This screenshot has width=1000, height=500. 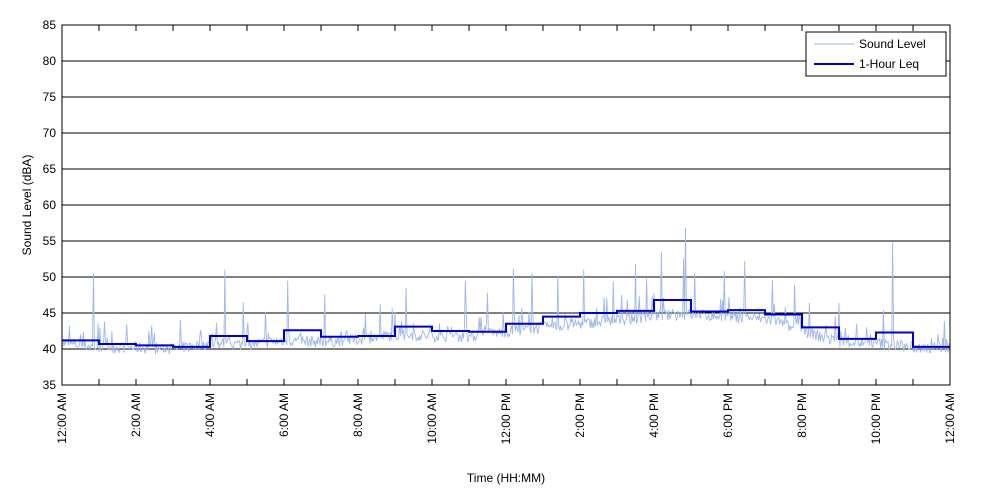 What do you see at coordinates (728, 415) in the screenshot?
I see `x-tick-label: 6:00 PM` at bounding box center [728, 415].